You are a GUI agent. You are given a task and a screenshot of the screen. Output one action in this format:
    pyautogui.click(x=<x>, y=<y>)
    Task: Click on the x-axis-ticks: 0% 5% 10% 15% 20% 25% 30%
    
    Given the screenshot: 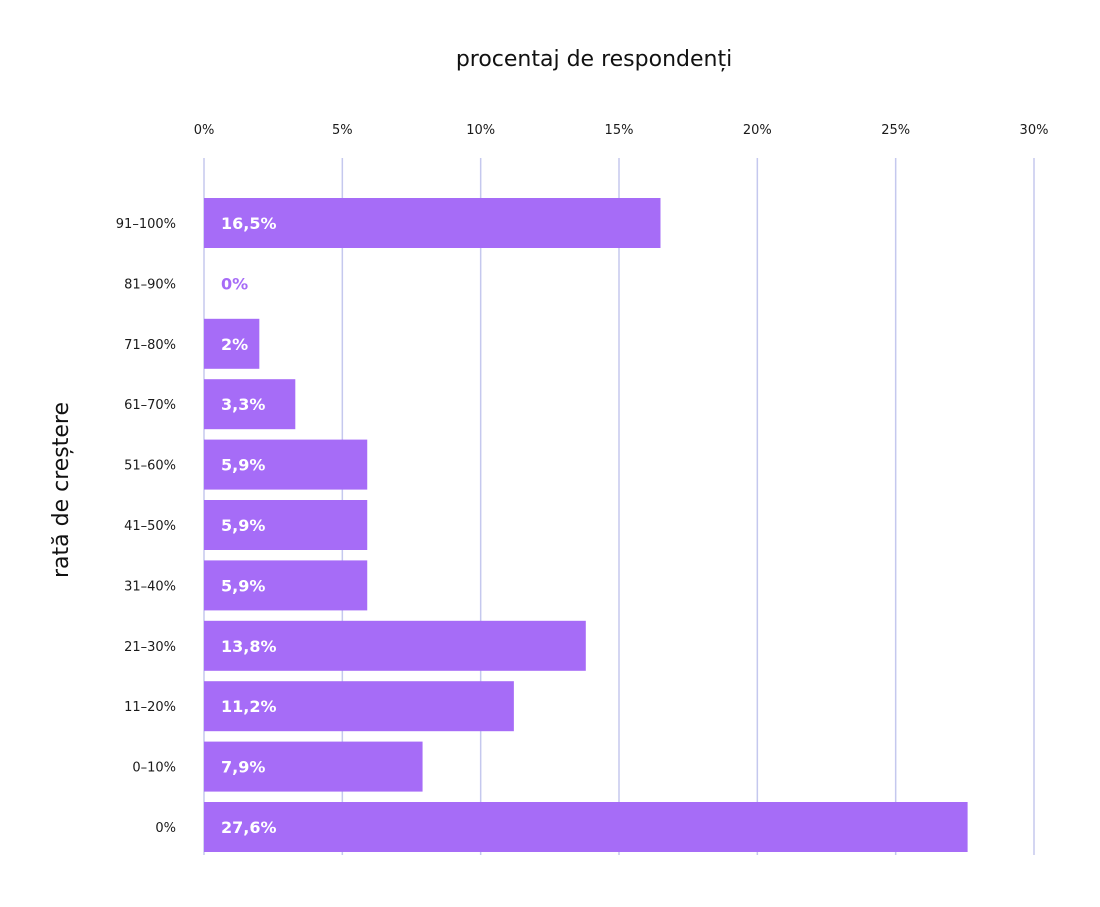 What is the action you would take?
    pyautogui.click(x=621, y=130)
    